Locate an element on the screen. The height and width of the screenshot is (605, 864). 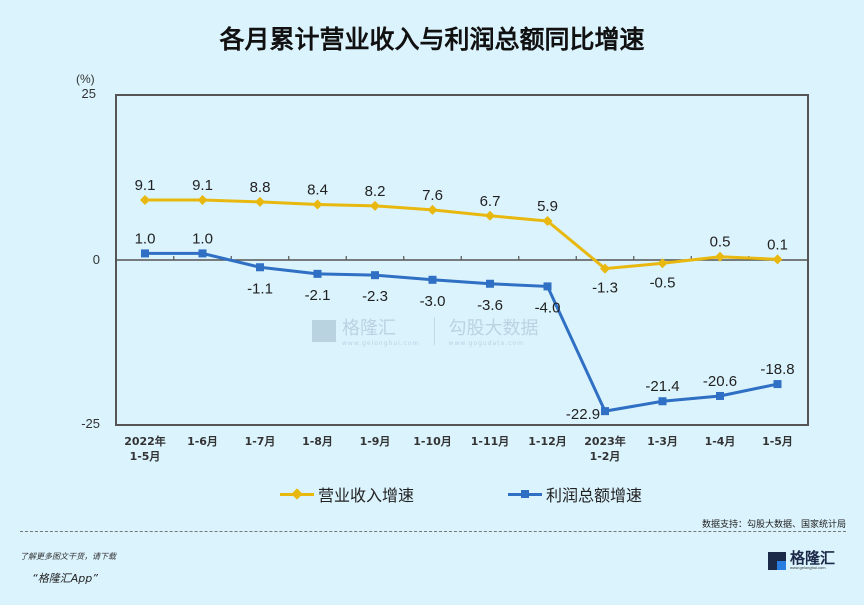
data-label: -1.1 is located at coordinates (260, 288).